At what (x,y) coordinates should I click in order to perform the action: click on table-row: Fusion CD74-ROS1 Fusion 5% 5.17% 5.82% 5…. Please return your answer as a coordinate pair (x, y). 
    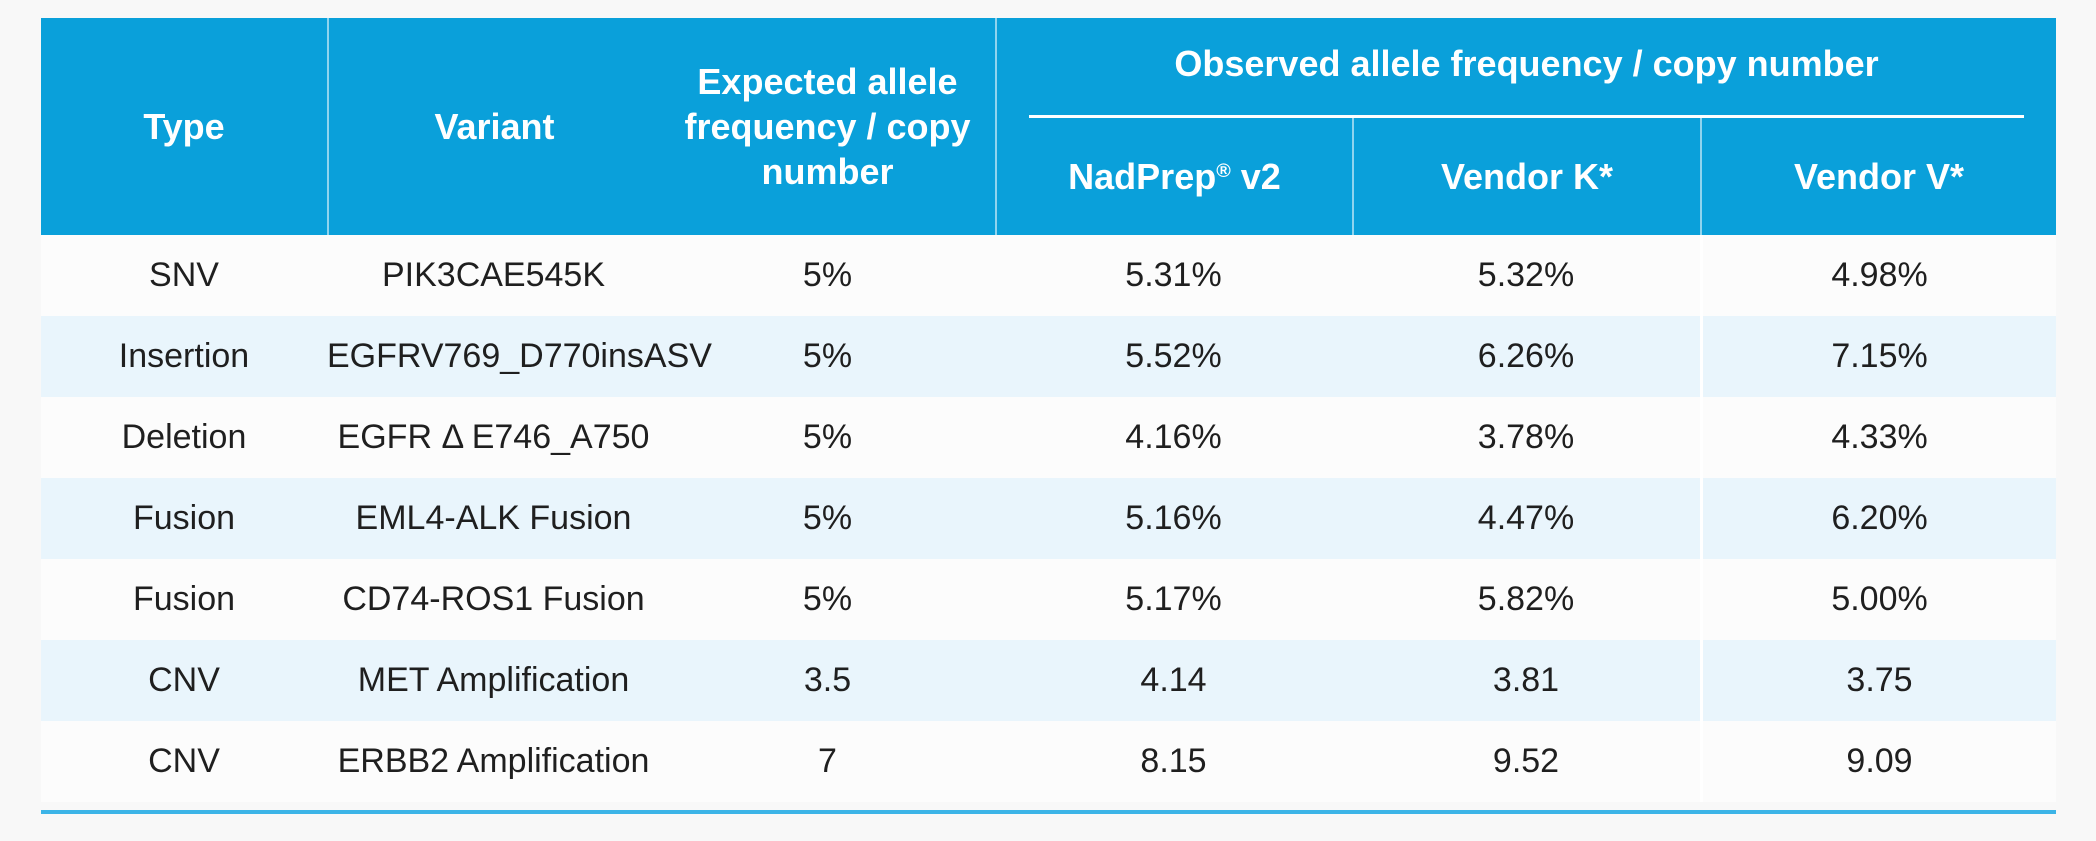
    Looking at the image, I should click on (1049, 599).